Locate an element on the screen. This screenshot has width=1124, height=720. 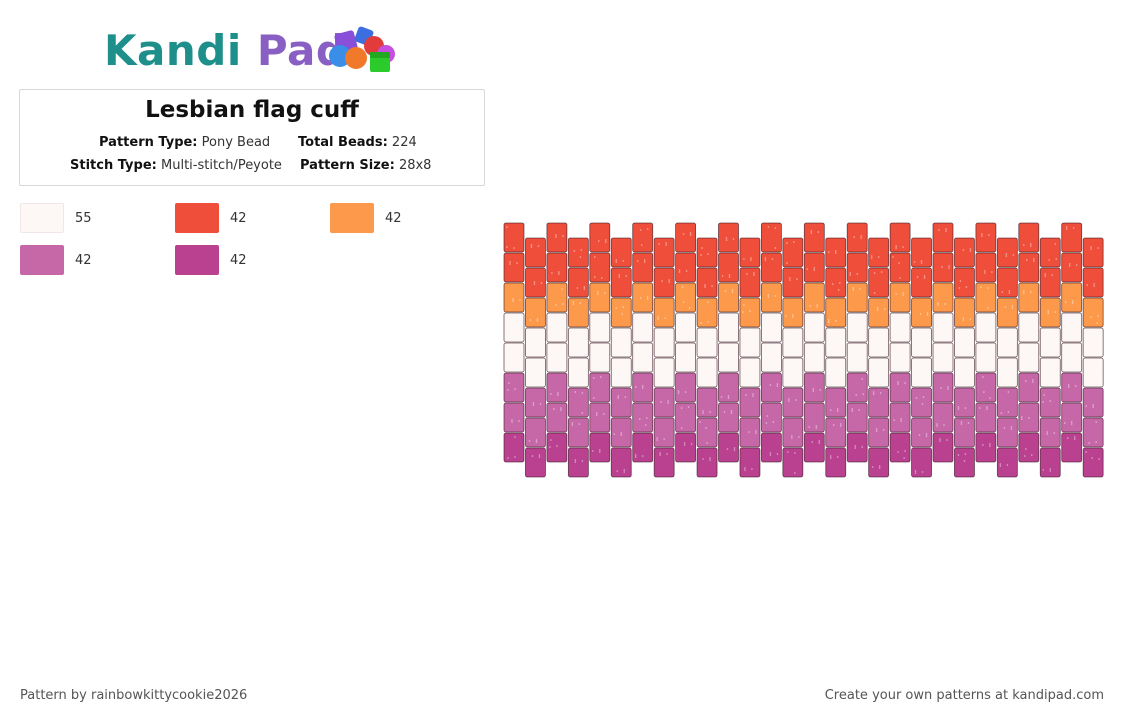
kandipad-link: Create your own patterns at kandipad.com is located at coordinates (964, 695).